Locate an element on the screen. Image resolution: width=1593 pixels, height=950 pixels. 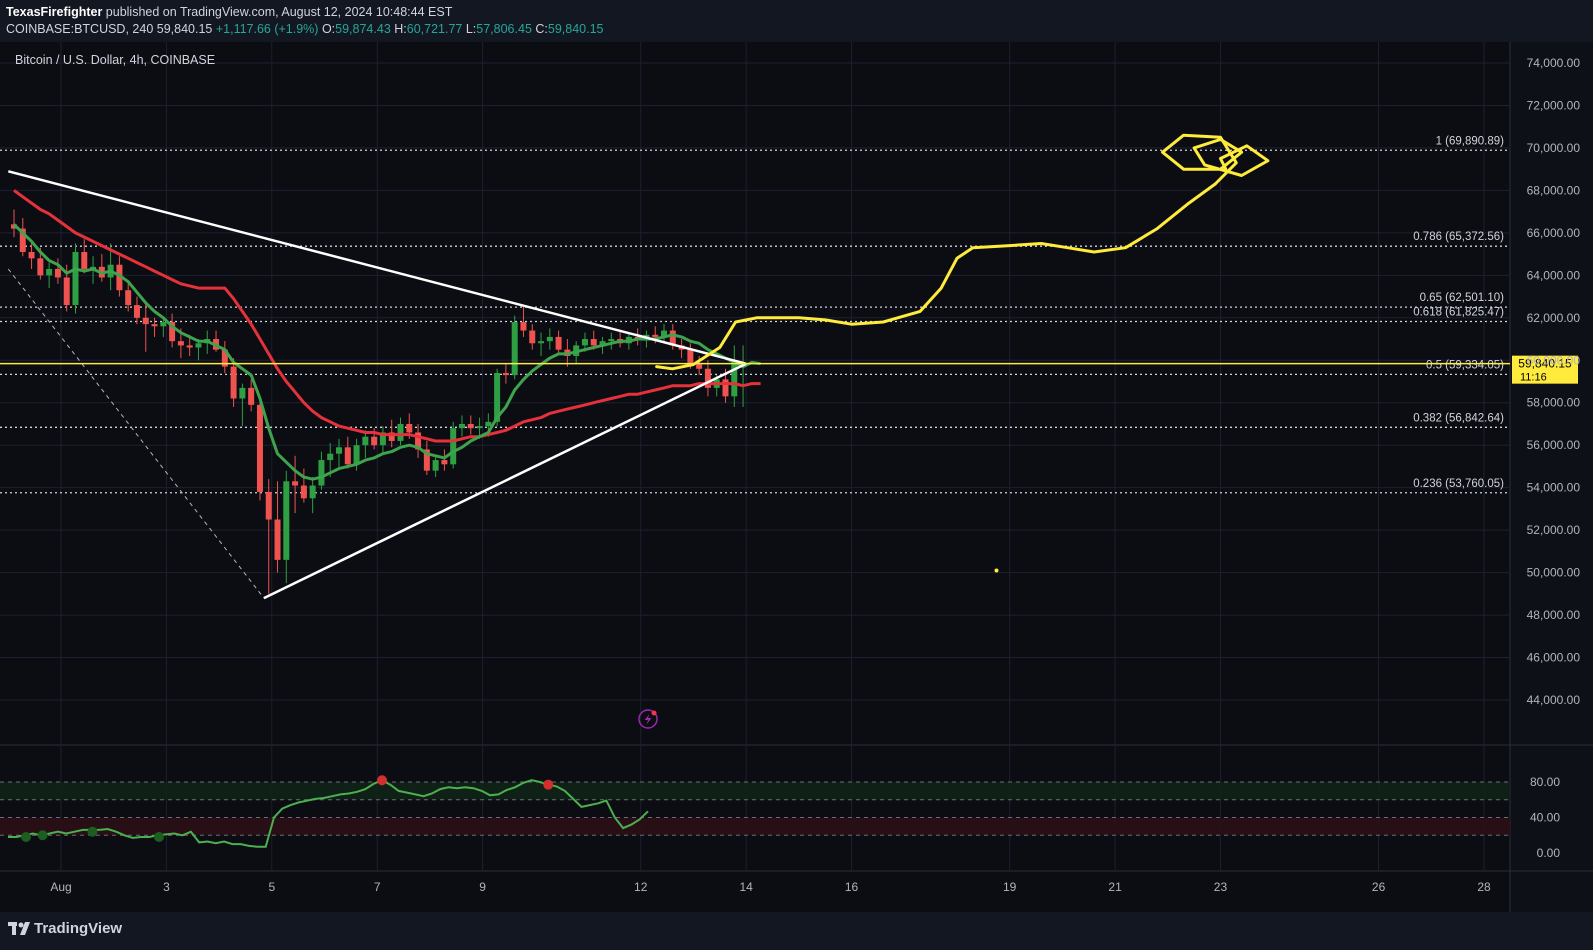
moving-averages is located at coordinates (386, 335).